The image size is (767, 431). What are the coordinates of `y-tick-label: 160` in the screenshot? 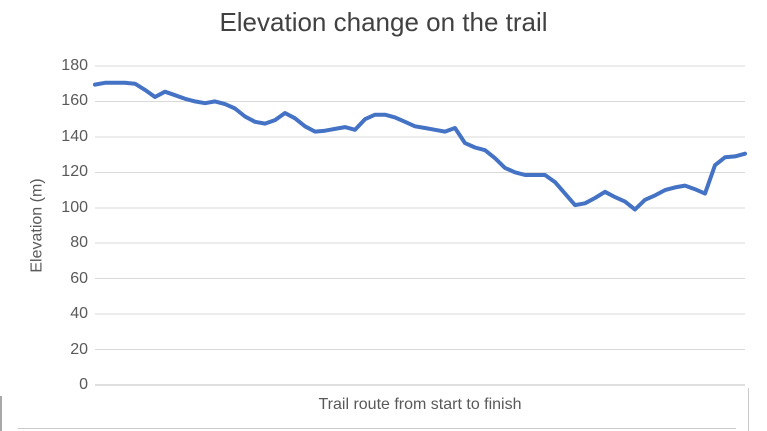 It's located at (74, 101).